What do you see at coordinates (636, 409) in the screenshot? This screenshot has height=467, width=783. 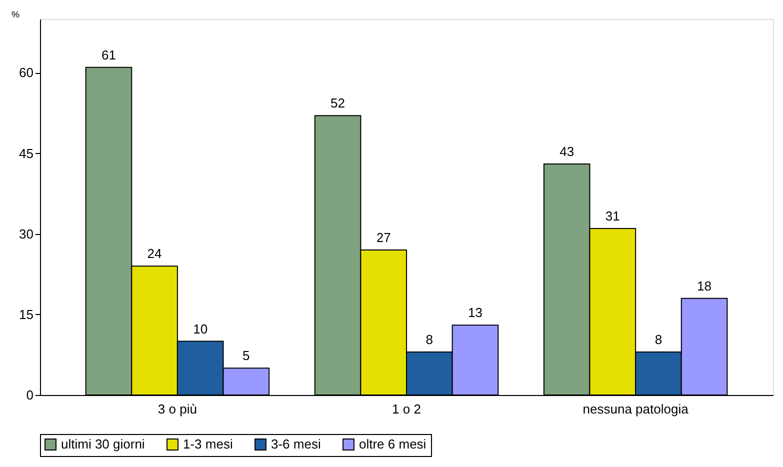 I see `x-tick-label: nessuna patologia` at bounding box center [636, 409].